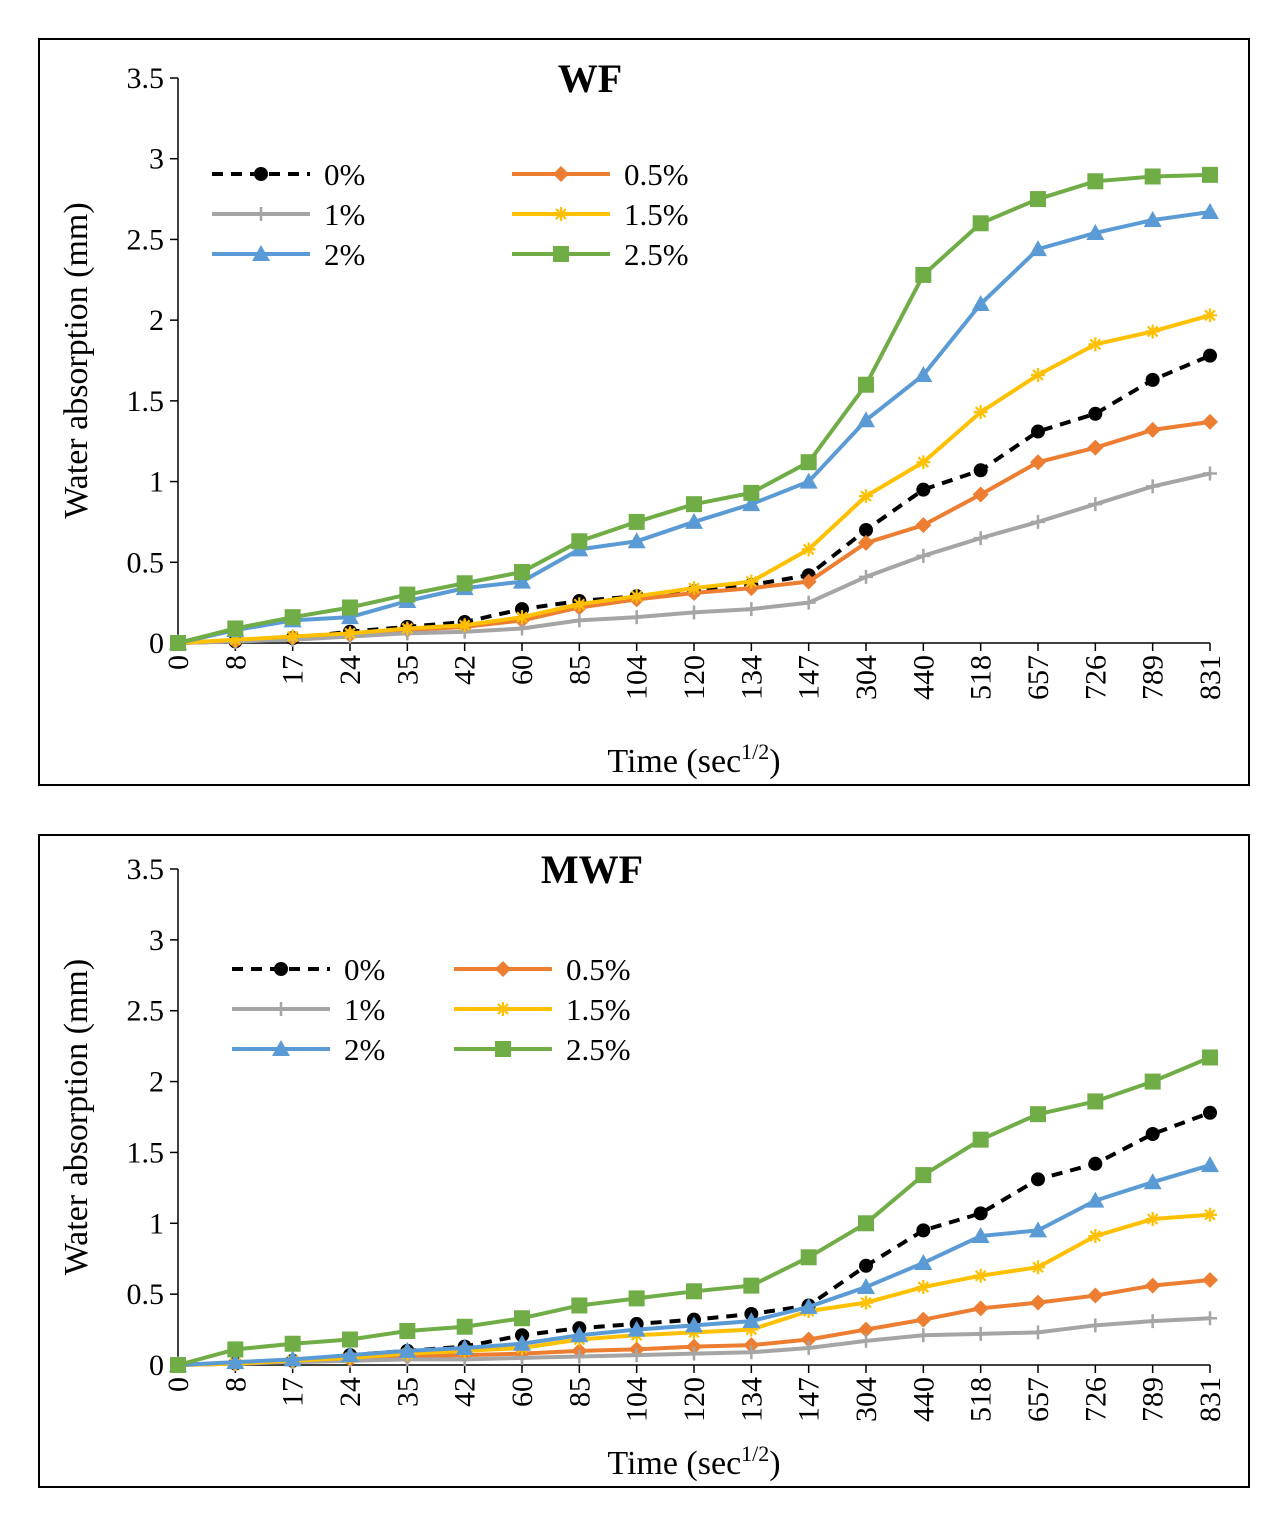 The width and height of the screenshot is (1287, 1513). I want to click on y-tick-label: 2.5, so click(146, 239).